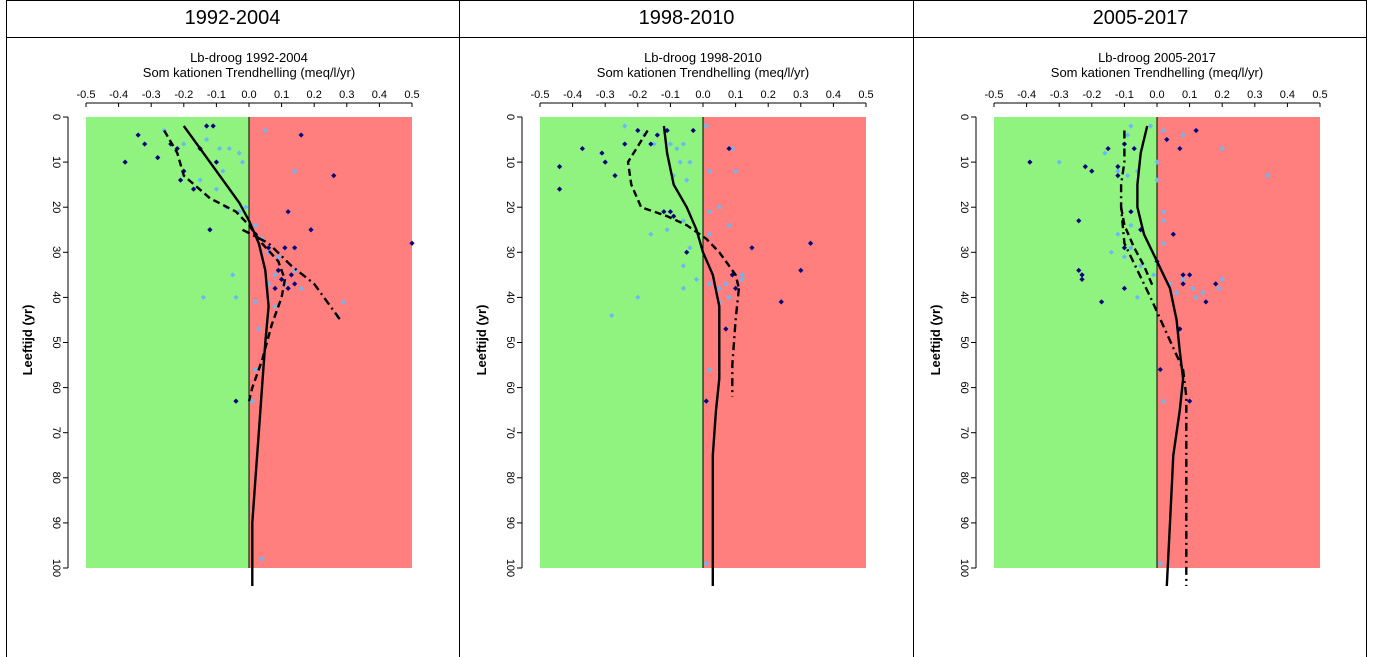  I want to click on panel-header: 1992-2004, so click(232, 19).